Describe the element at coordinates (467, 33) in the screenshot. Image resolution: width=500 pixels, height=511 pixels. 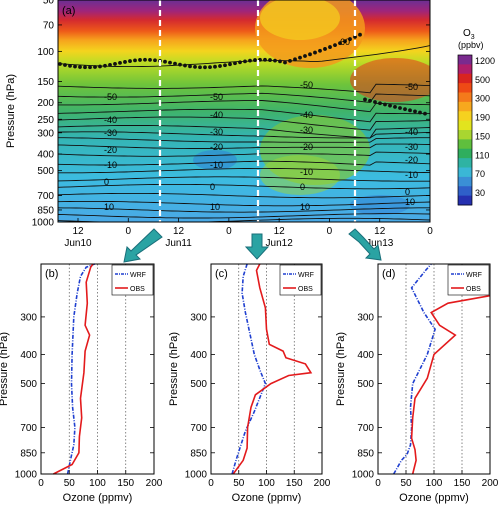
I see `colorbar-title-main: O` at that location.